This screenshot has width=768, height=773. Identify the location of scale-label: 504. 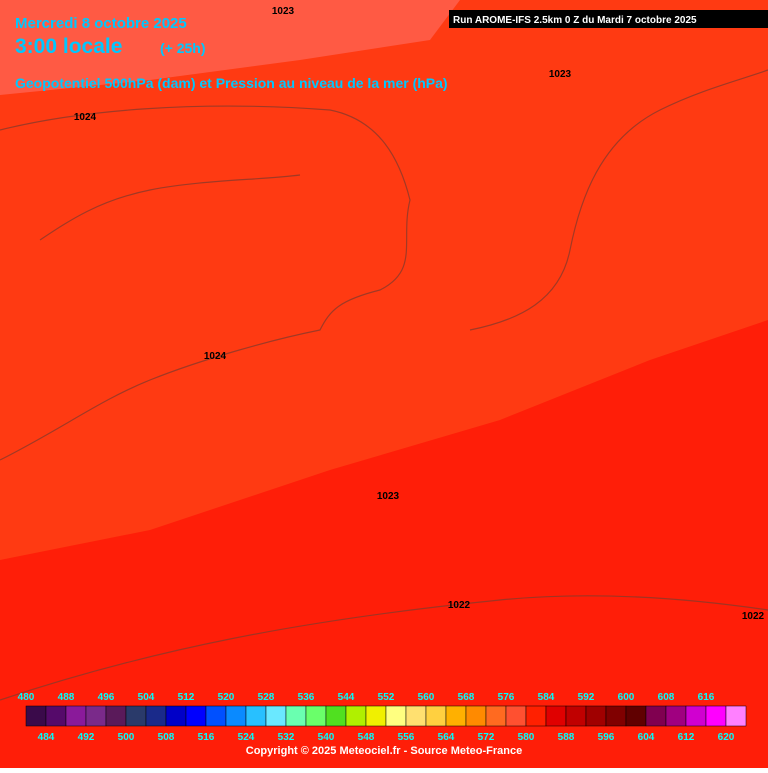
(146, 697).